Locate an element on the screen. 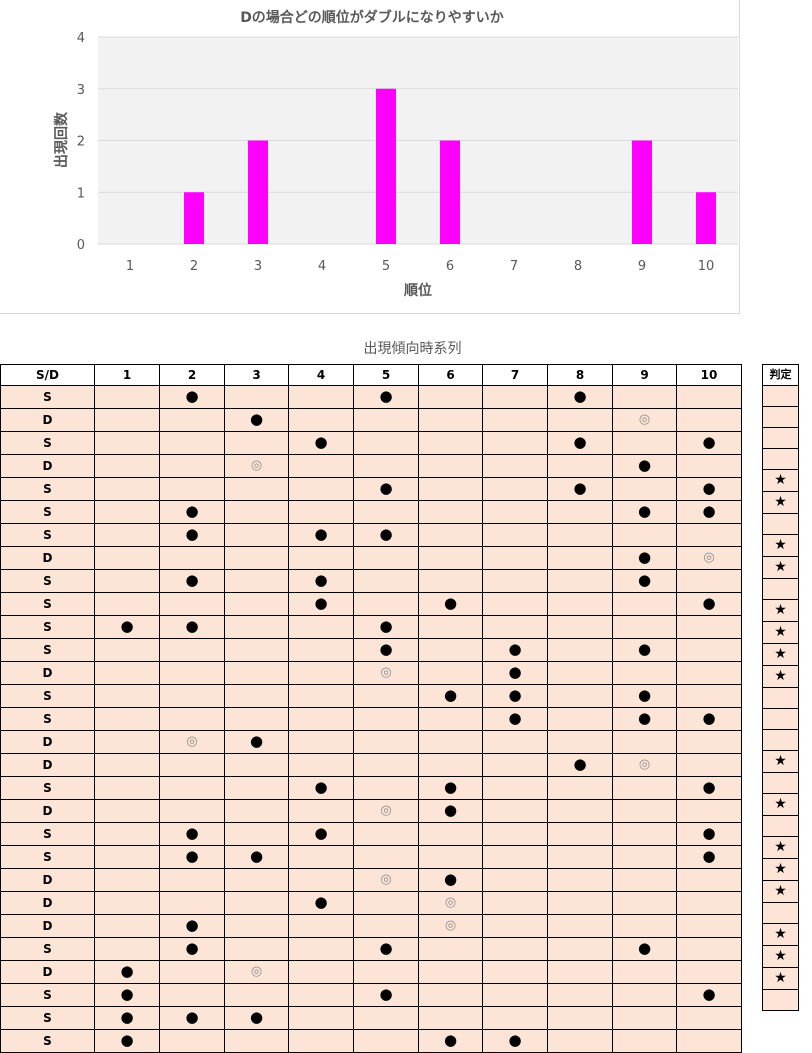  header-rank-7: 7 is located at coordinates (515, 375).